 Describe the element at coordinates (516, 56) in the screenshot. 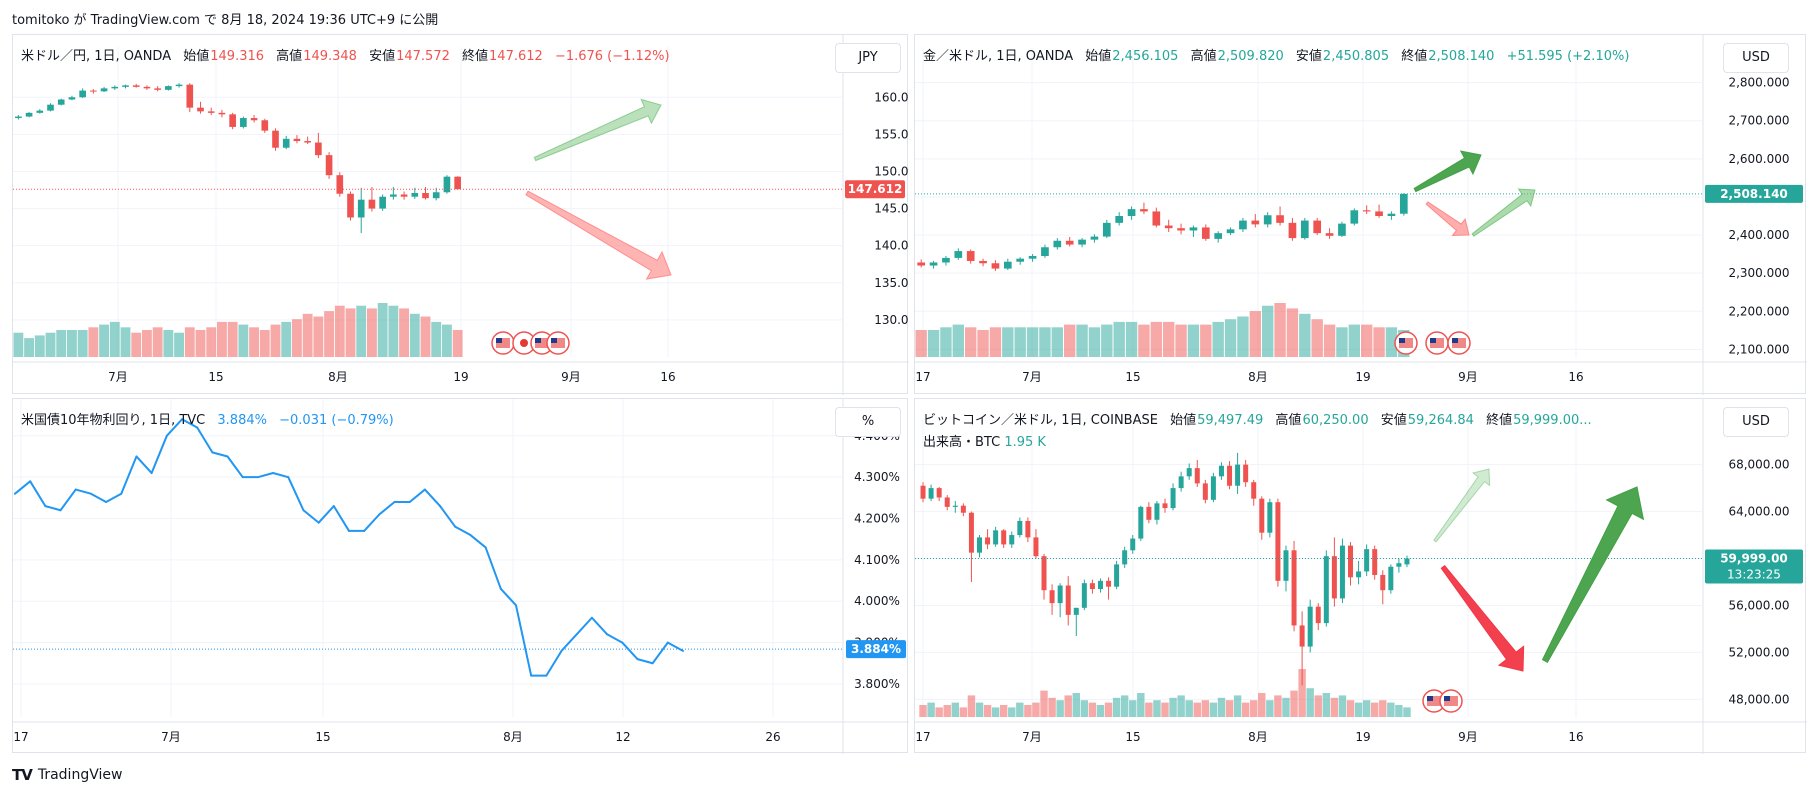

I see `legend-close: 147.612` at that location.